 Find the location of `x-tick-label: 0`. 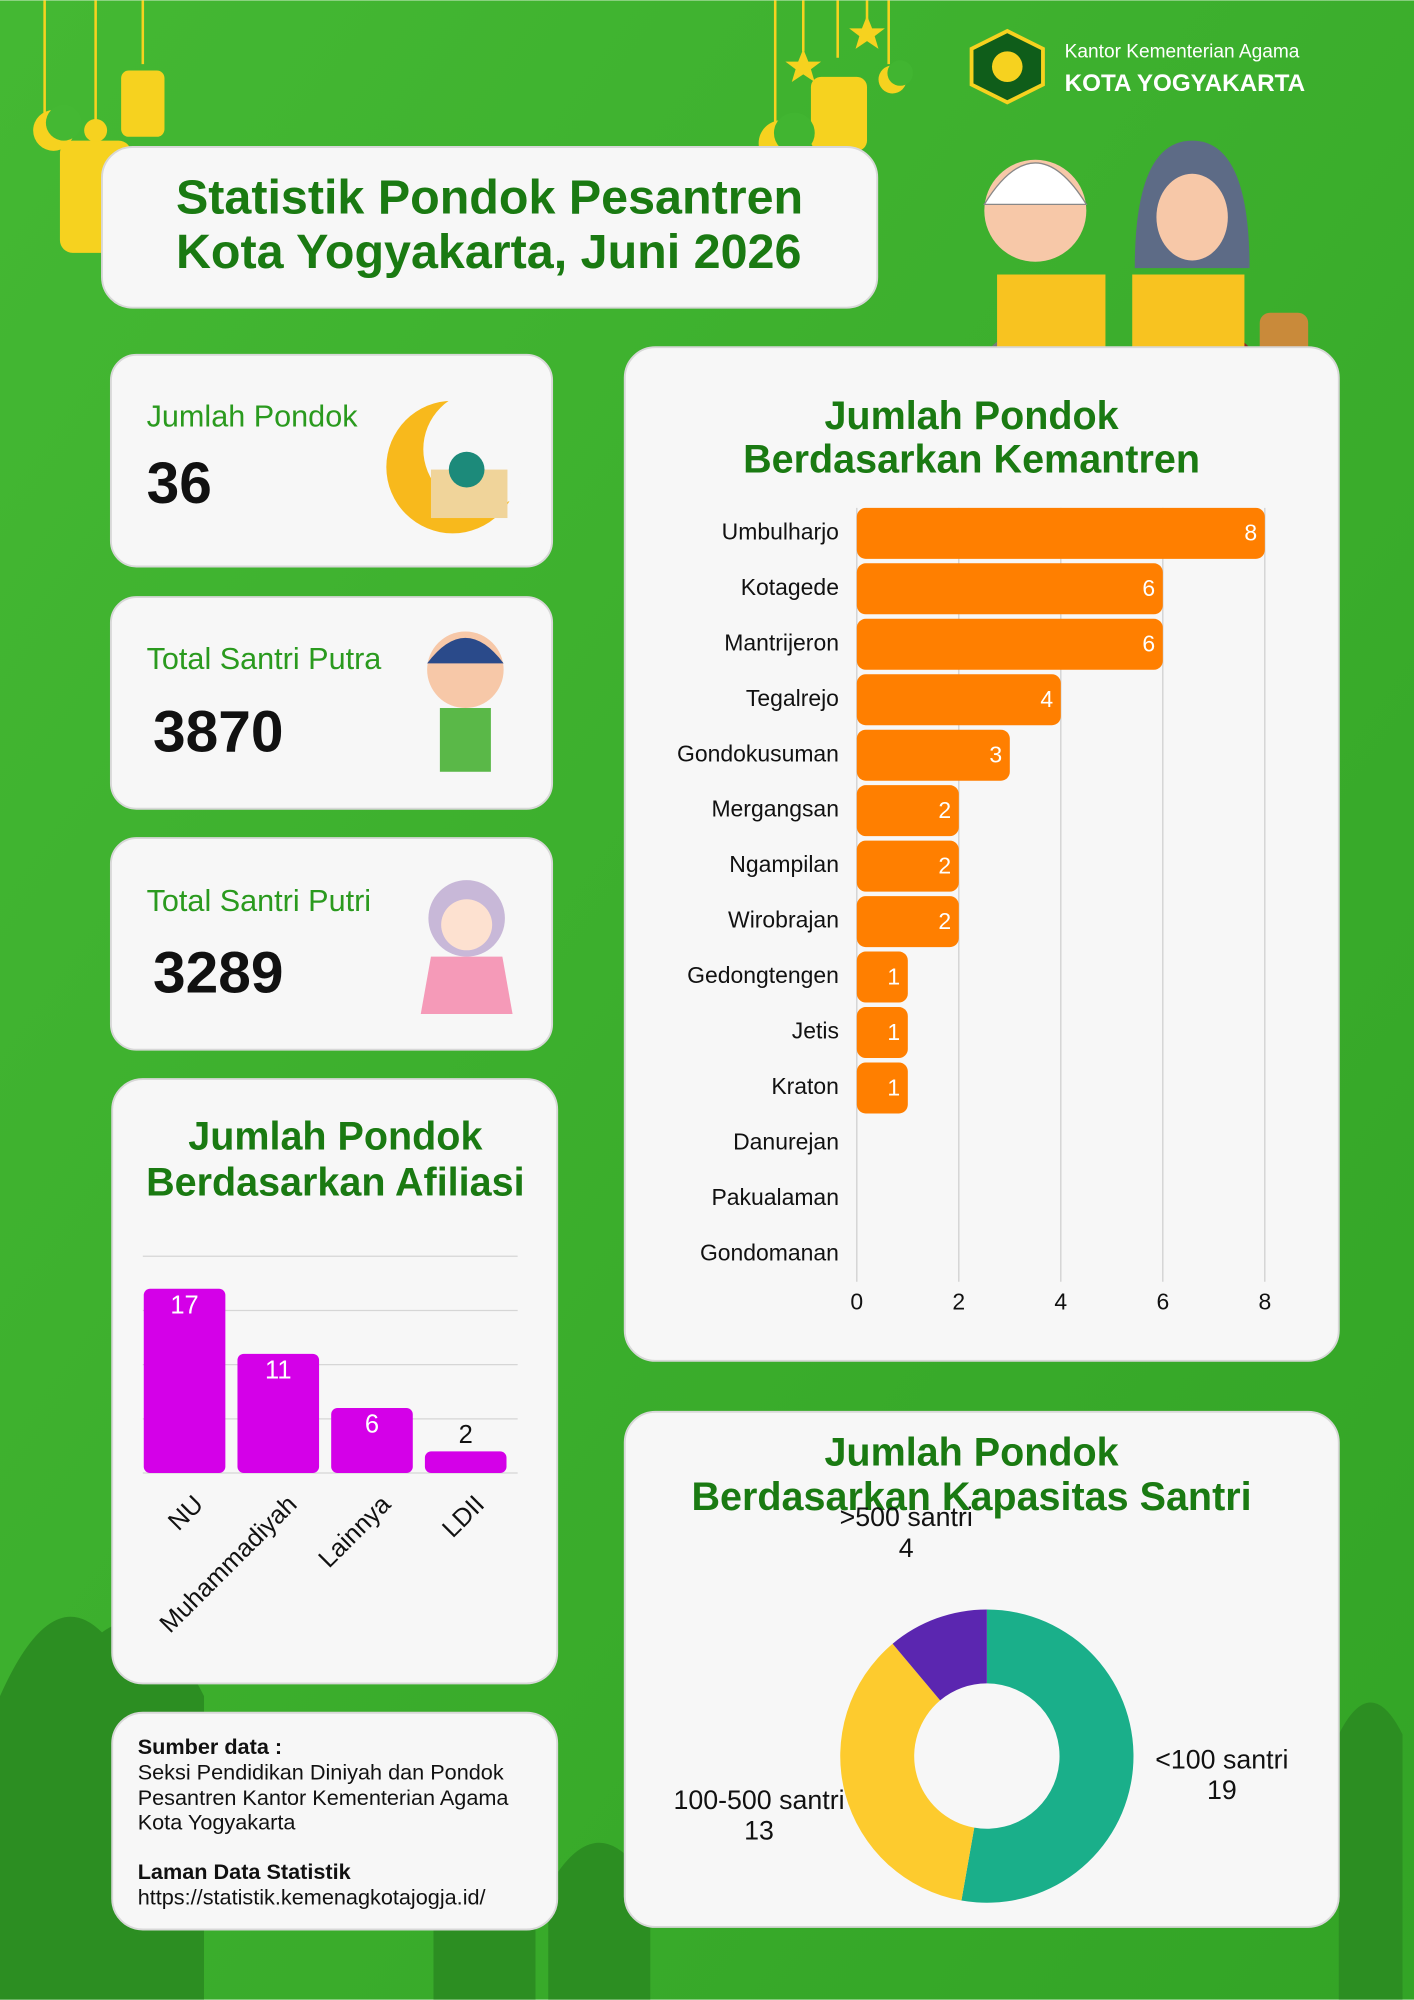

x-tick-label: 0 is located at coordinates (856, 1302).